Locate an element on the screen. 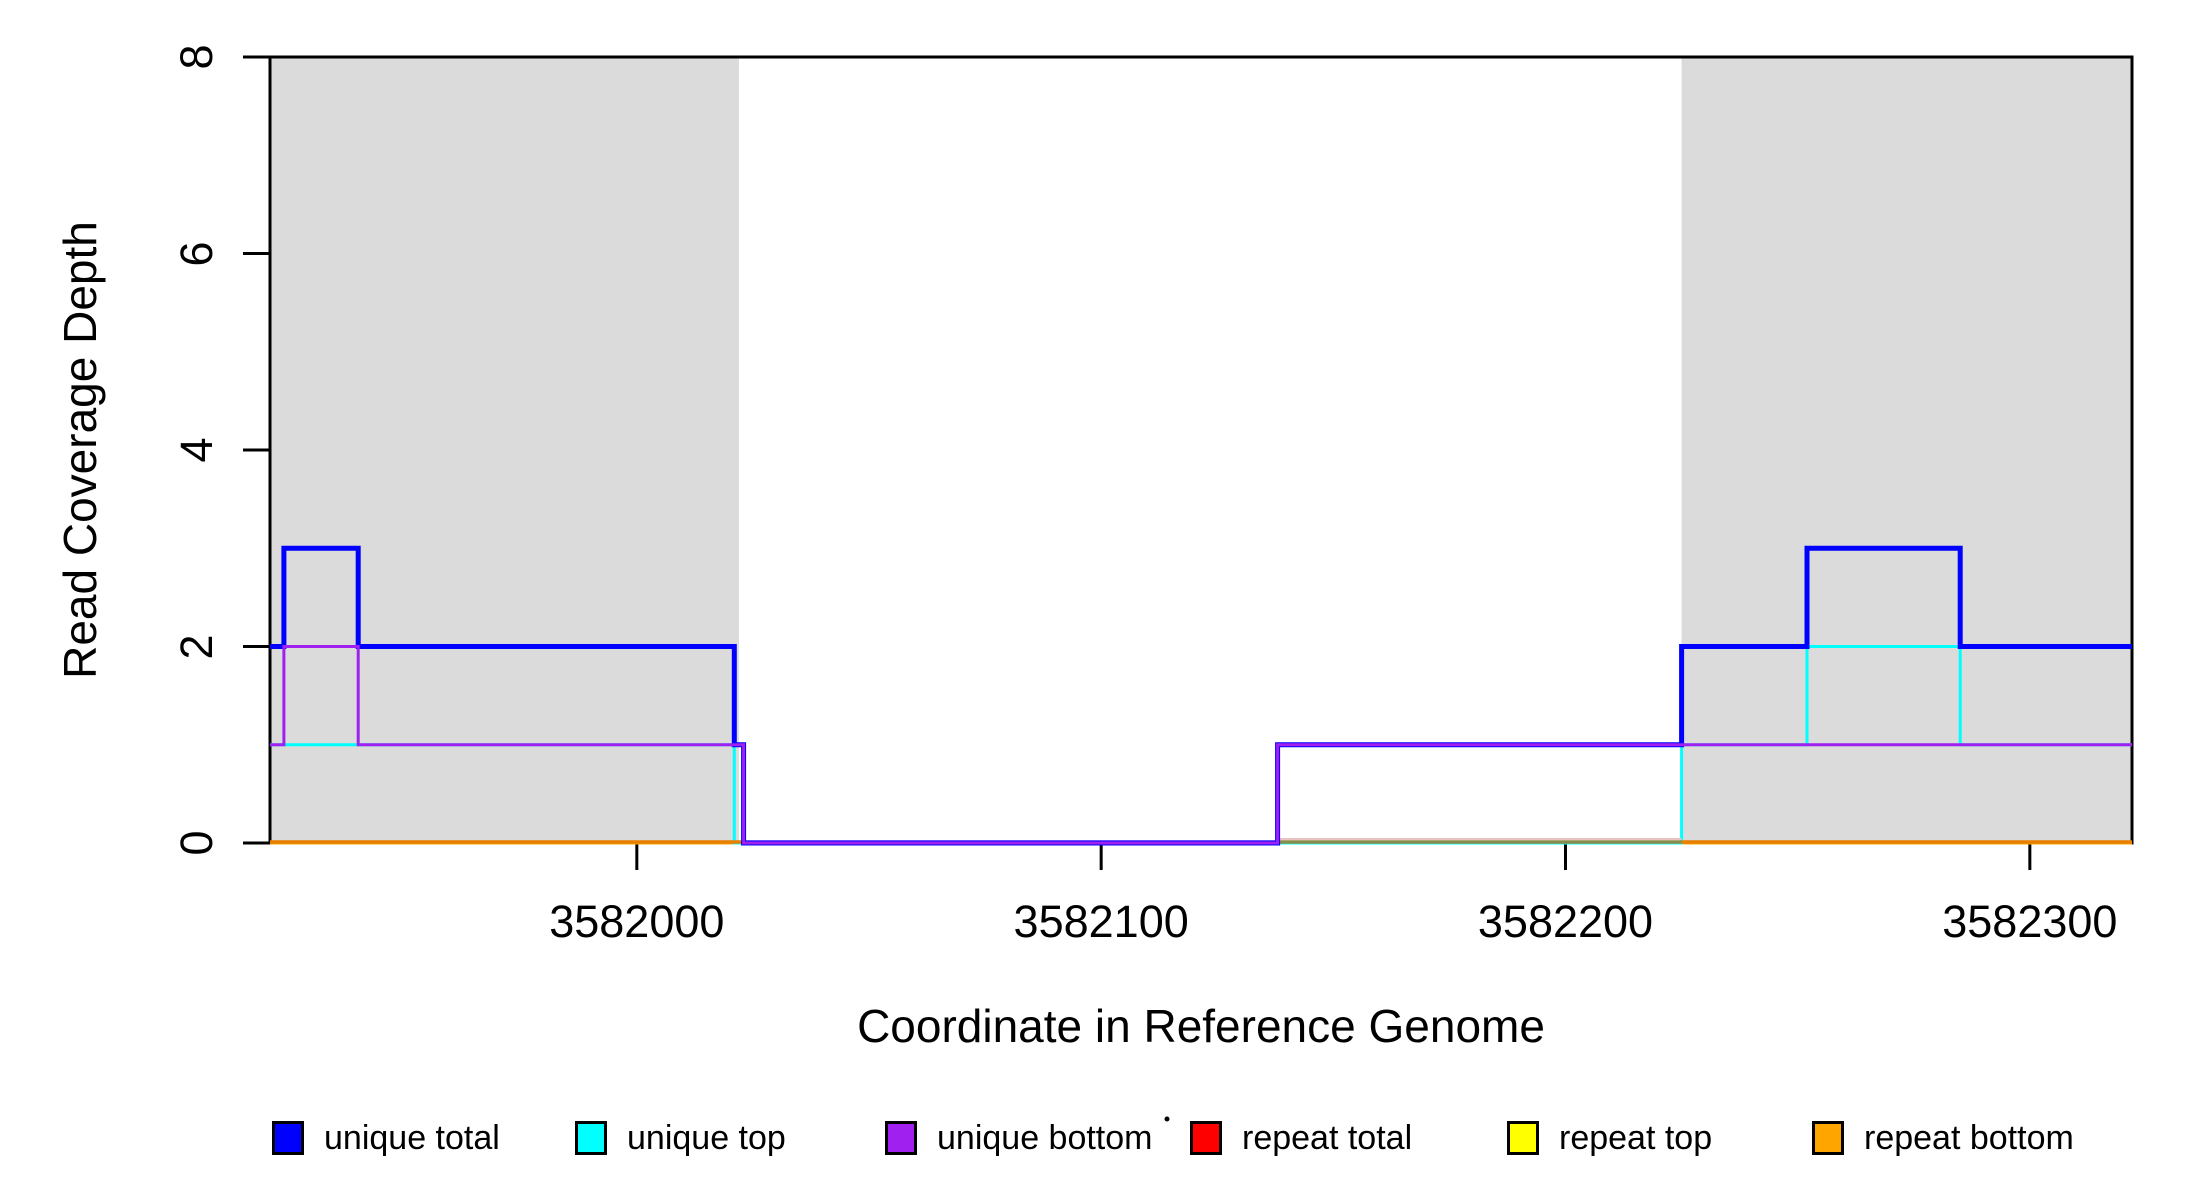  legend-label: repeat bottom is located at coordinates (1969, 1137).